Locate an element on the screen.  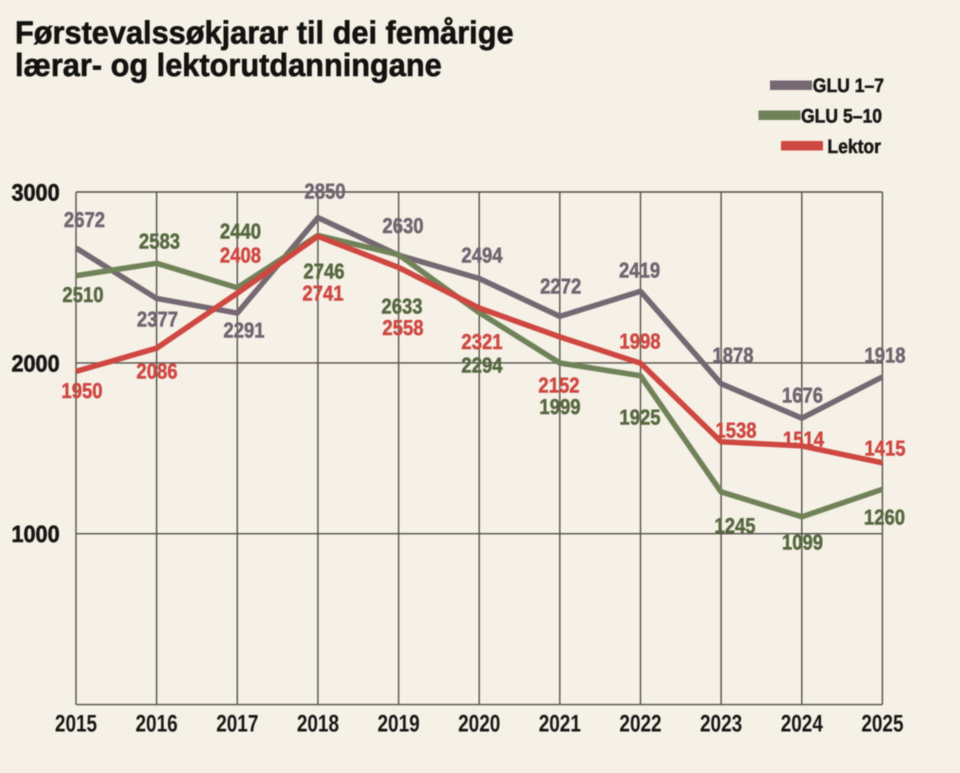
svg-text: 1260 is located at coordinates (884, 517).